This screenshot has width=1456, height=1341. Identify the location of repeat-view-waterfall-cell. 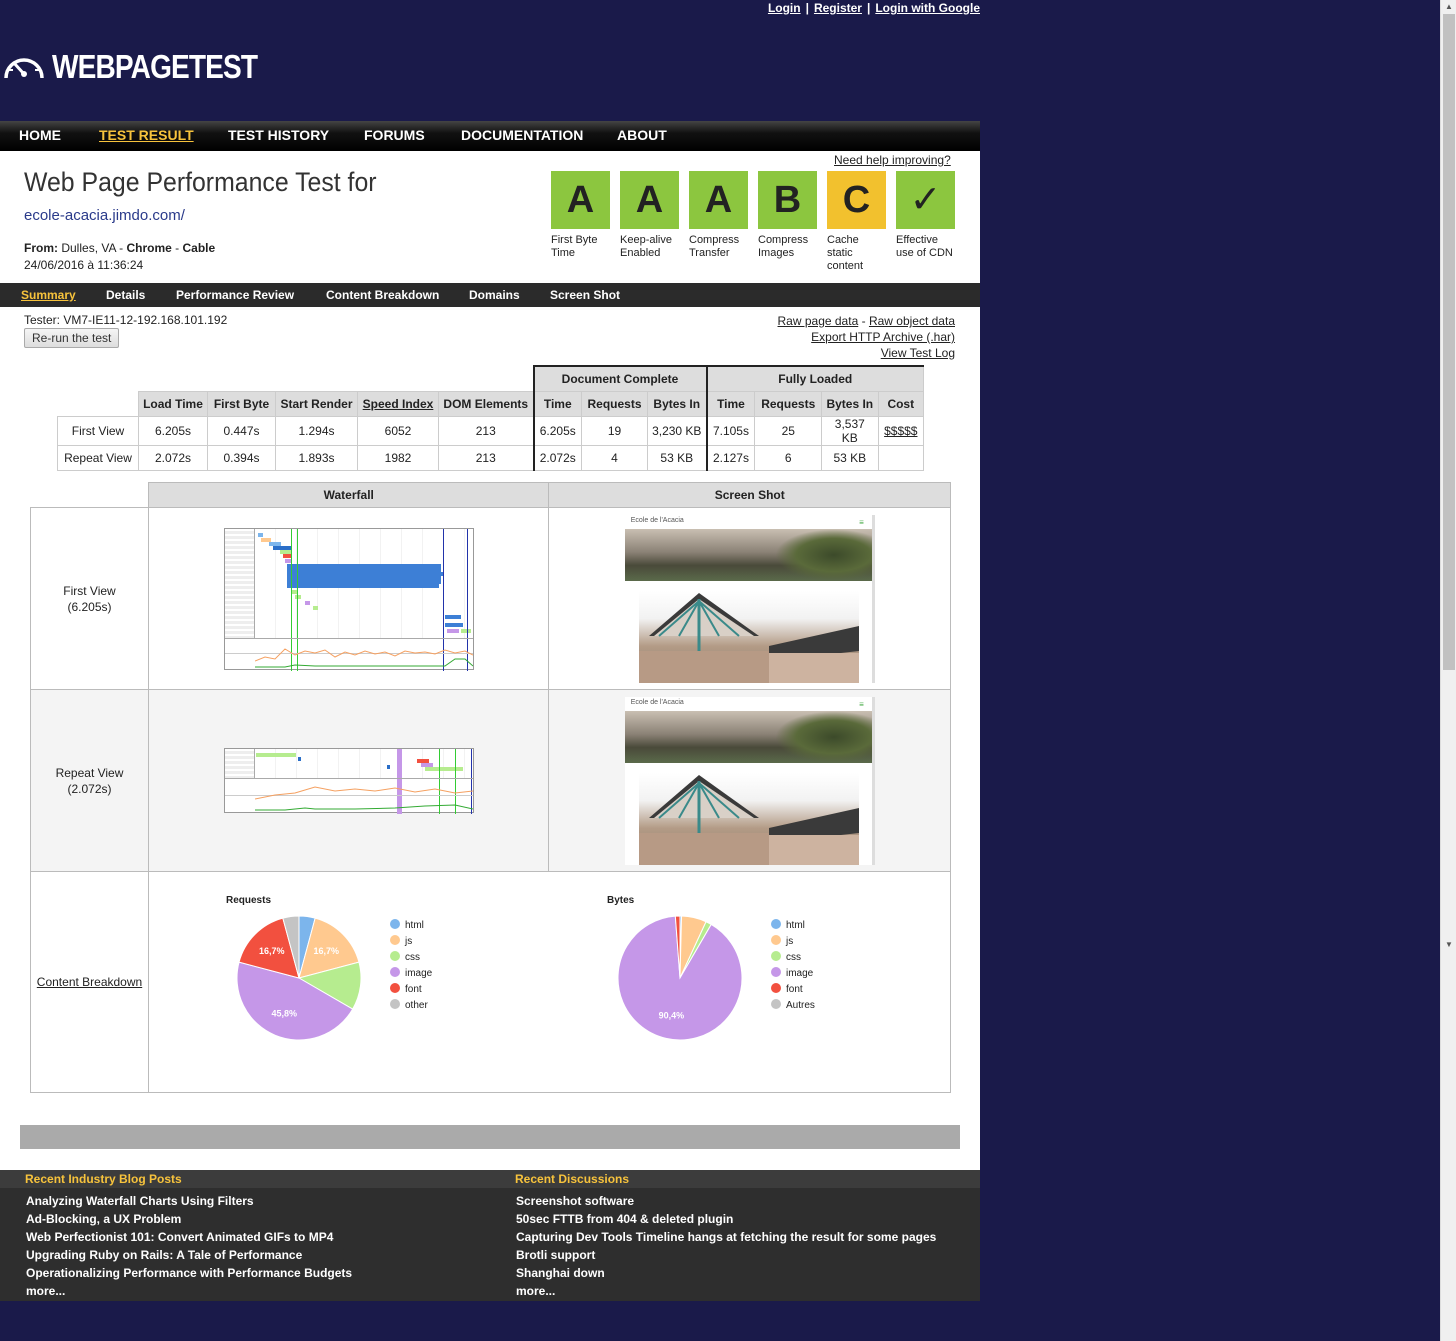
(348, 780).